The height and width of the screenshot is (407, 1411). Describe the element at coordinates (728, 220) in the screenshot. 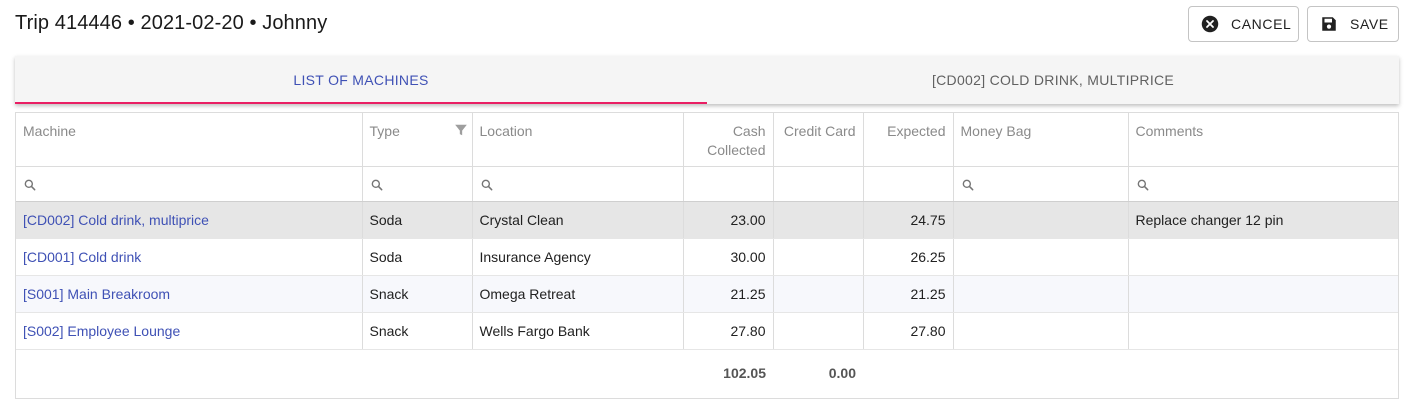

I see `cash-collected-cell: 23.00` at that location.